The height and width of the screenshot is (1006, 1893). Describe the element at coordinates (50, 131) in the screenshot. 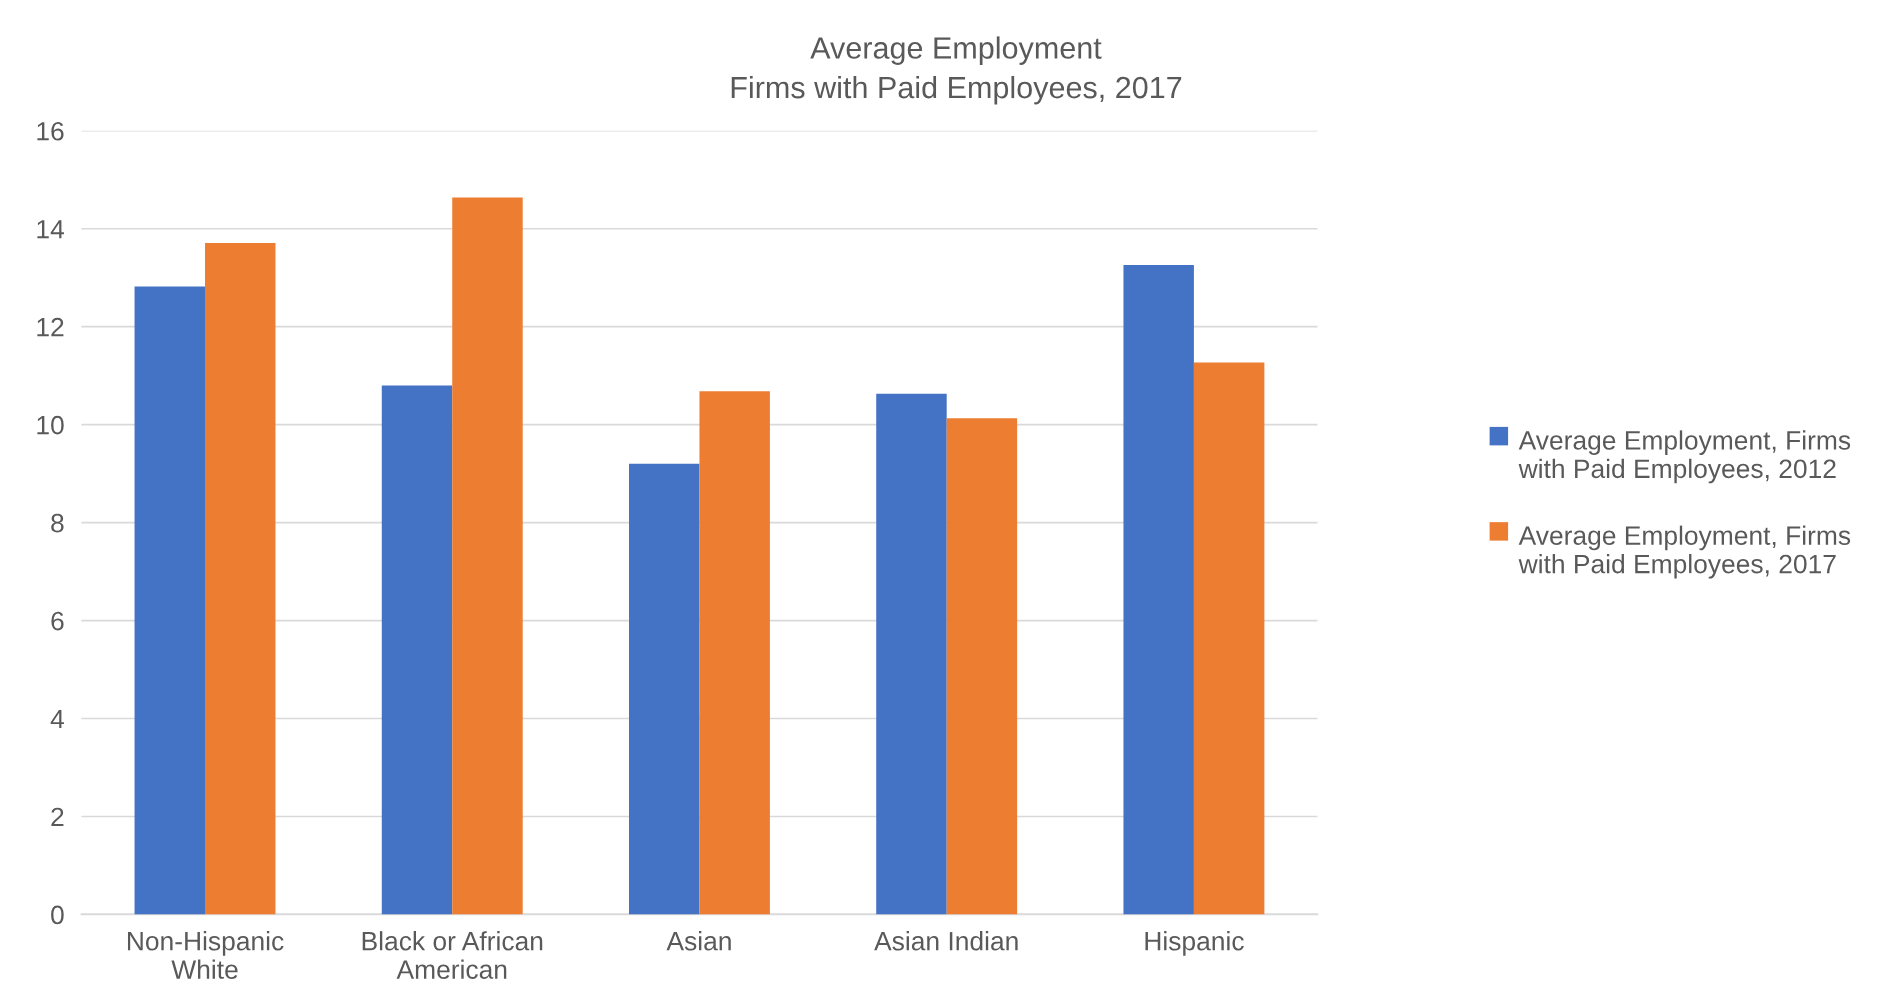

I see `y-tick-label: 16` at that location.